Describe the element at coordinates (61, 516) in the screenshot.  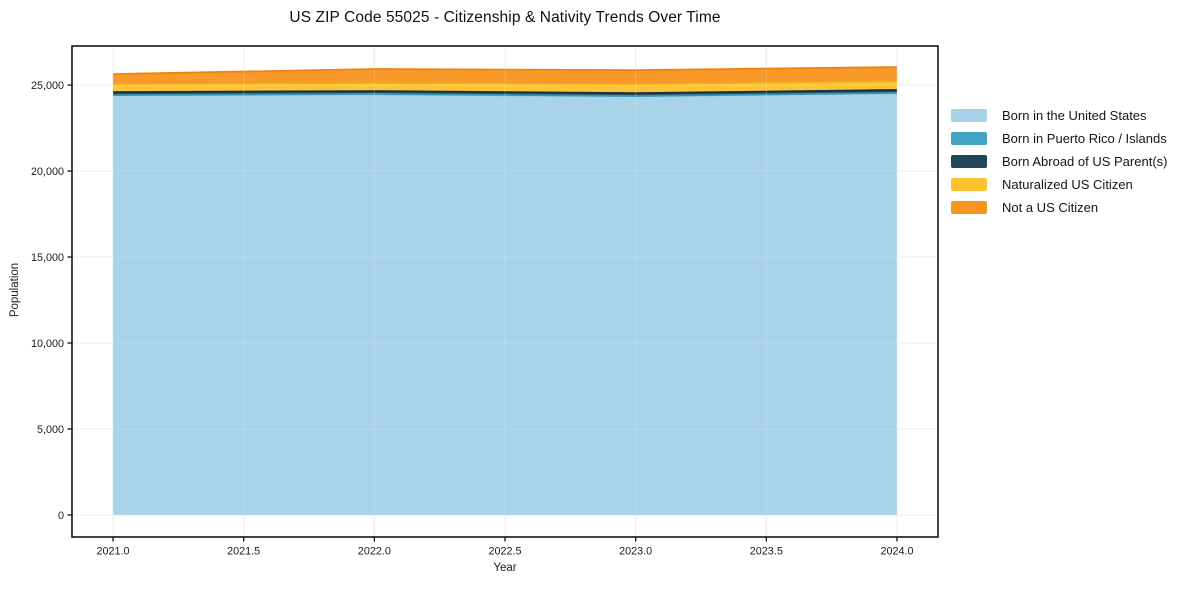
I see `y-tick-label: 0` at that location.